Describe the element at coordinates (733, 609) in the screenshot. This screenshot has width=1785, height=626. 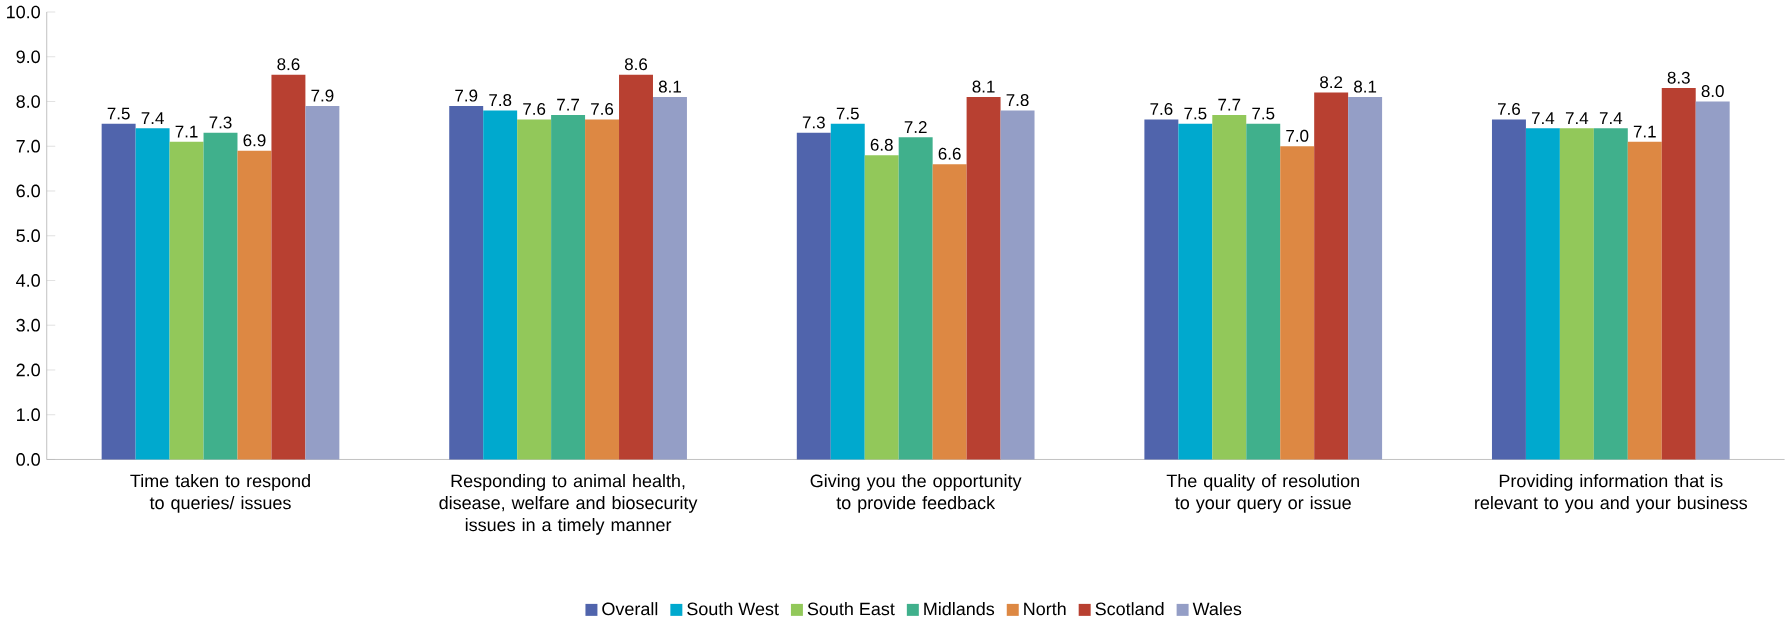
I see `legend-label: South West` at that location.